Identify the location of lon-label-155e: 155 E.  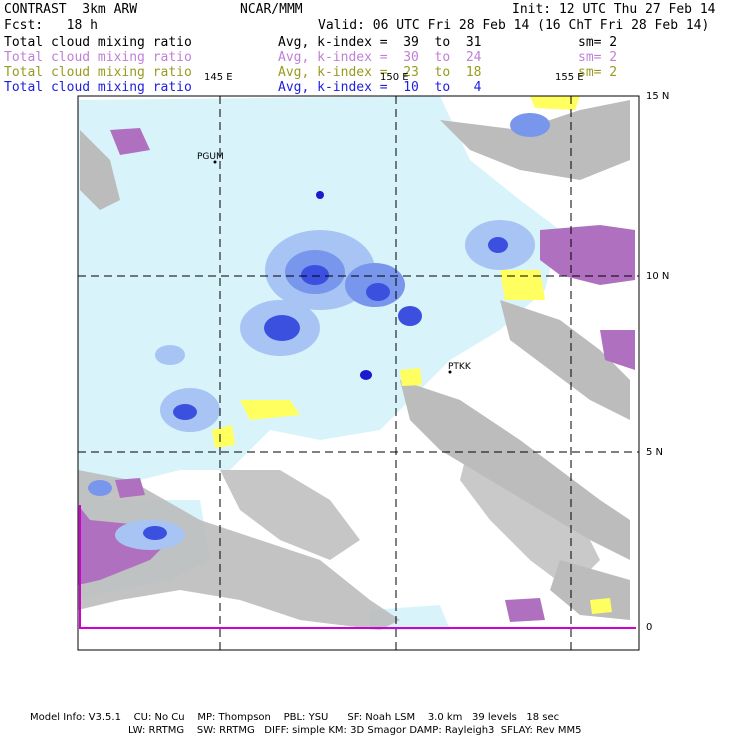
(569, 77).